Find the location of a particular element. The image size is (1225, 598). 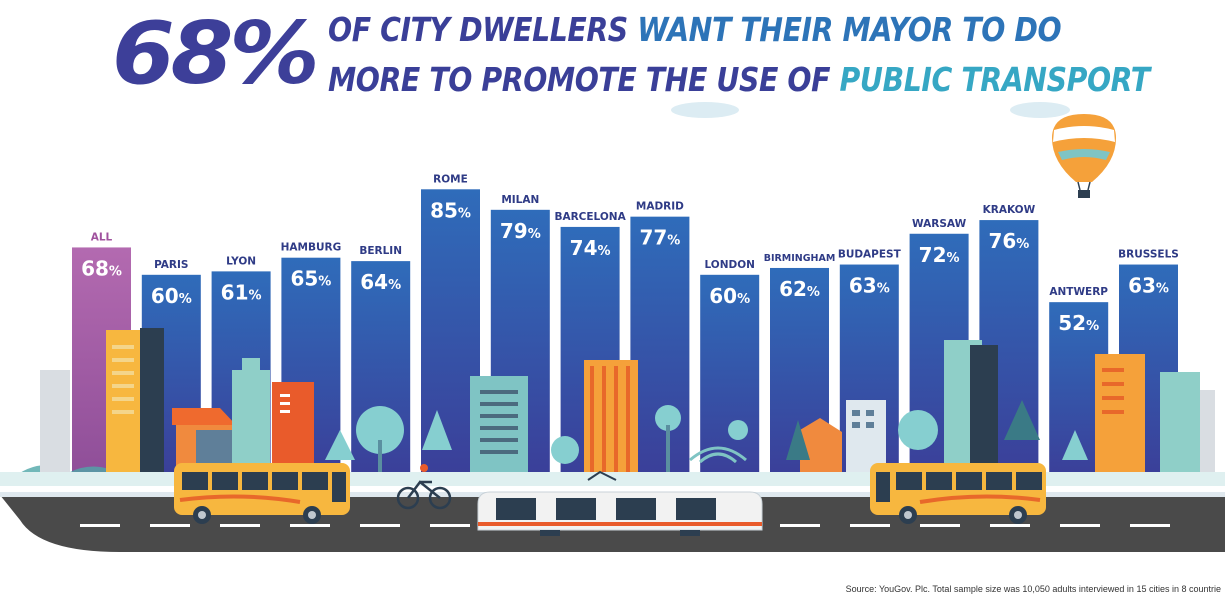

category-label-madrid: MADRID is located at coordinates (660, 207).